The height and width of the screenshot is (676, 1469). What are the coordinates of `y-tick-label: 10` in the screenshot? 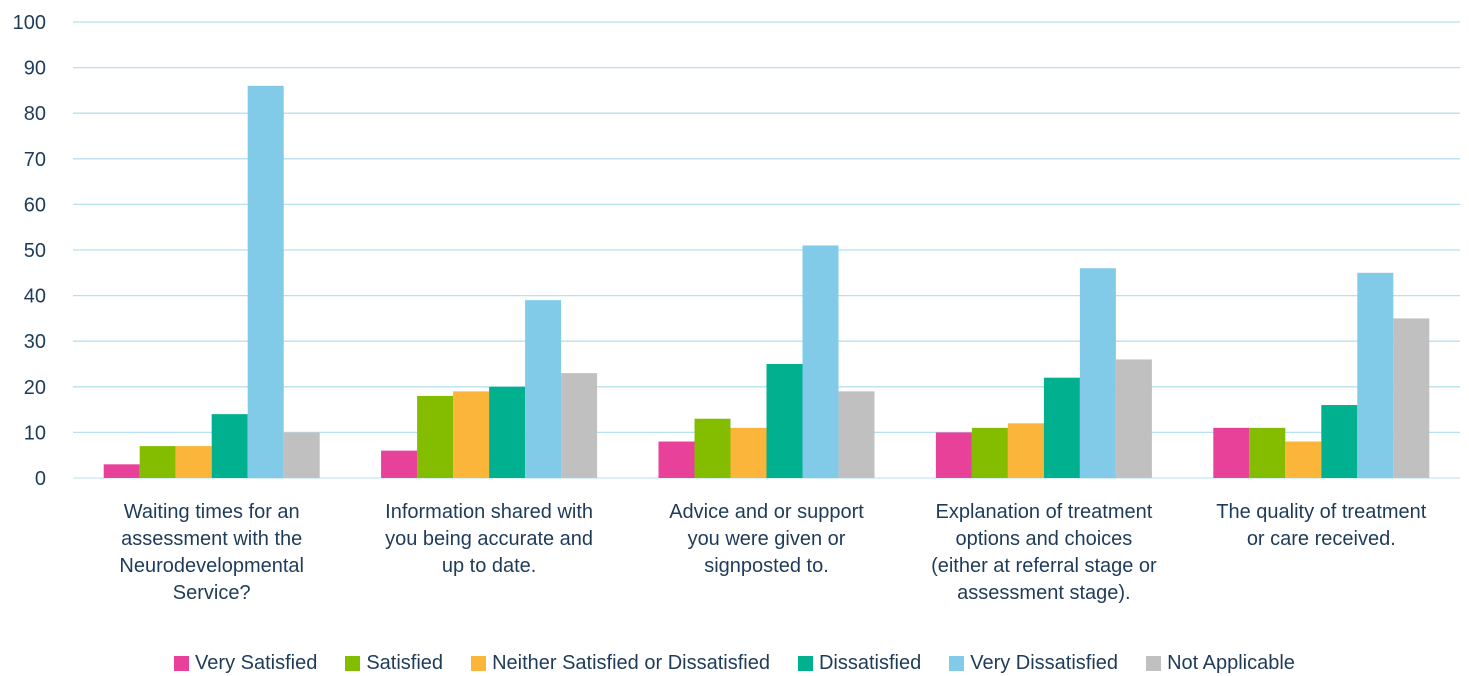 It's located at (35, 433).